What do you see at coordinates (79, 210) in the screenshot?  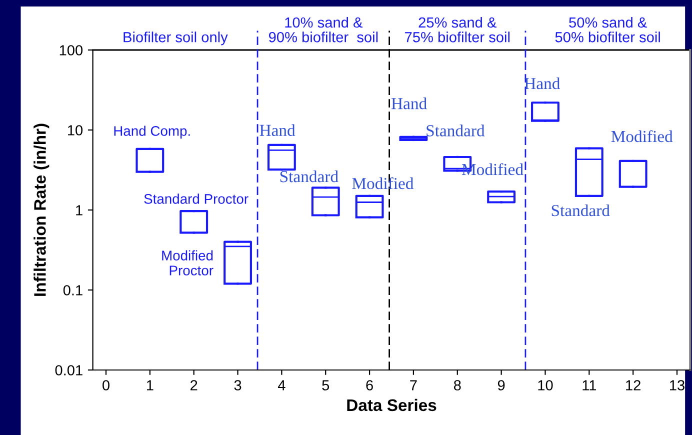 I see `y-tick-label: 1` at bounding box center [79, 210].